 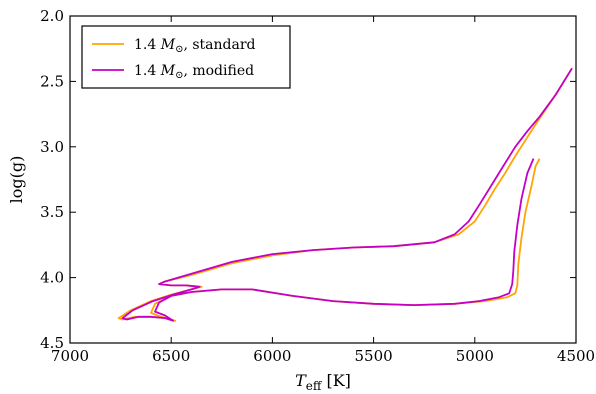 I want to click on y-tick-label: 3.0, so click(x=52, y=147).